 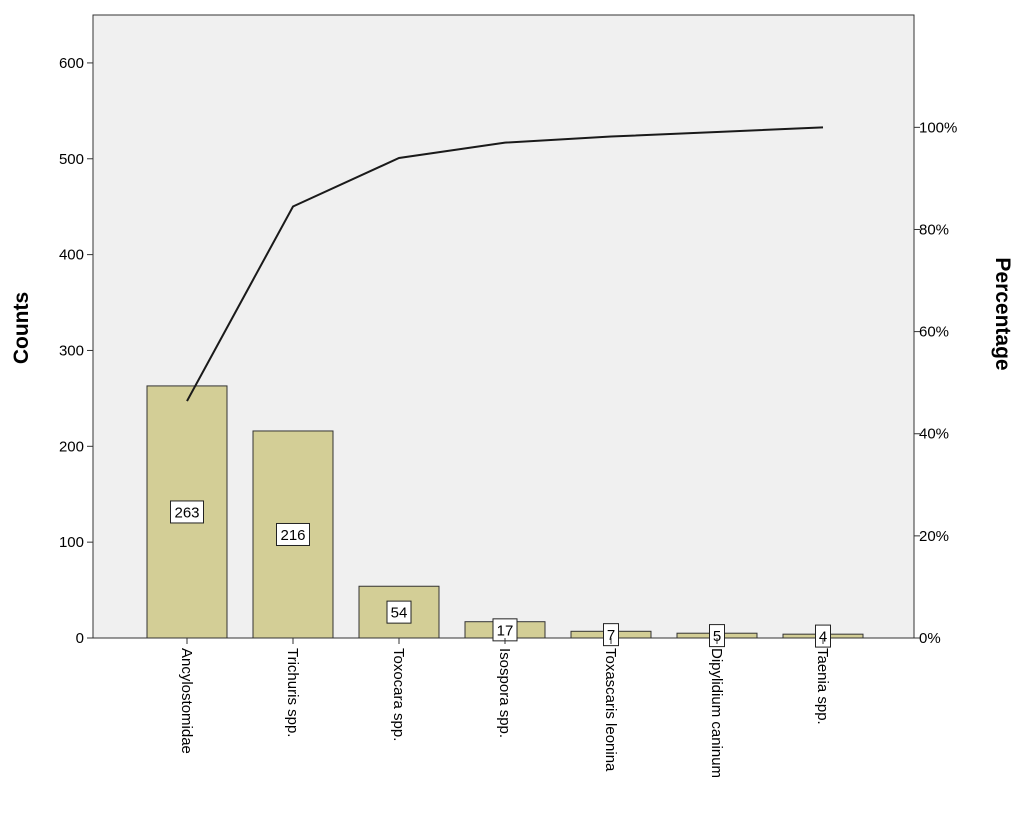 I want to click on data-label-text: 263, so click(x=186, y=512).